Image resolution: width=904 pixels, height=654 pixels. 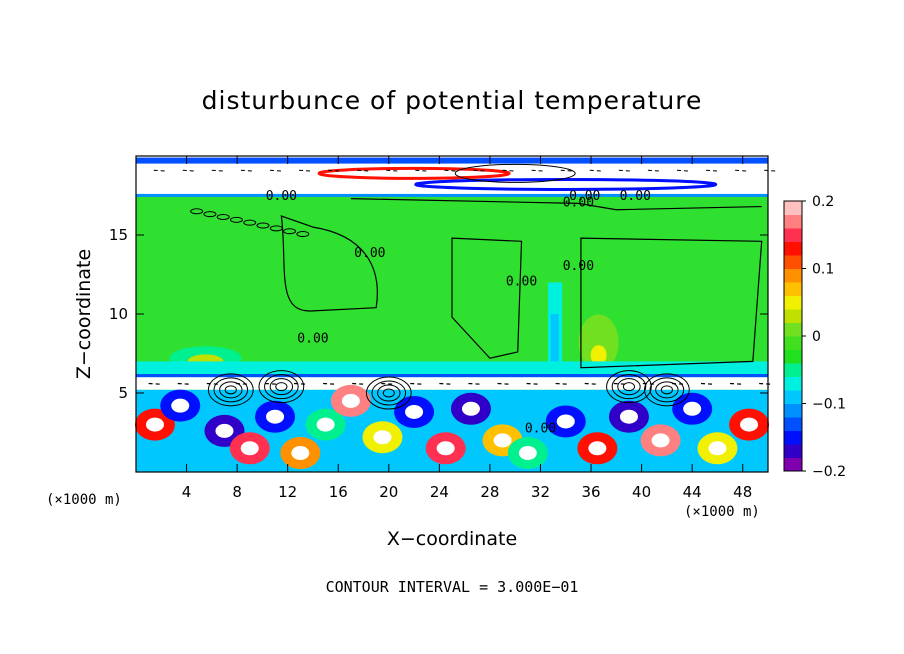 I want to click on x-tick-label: 8, so click(x=237, y=492).